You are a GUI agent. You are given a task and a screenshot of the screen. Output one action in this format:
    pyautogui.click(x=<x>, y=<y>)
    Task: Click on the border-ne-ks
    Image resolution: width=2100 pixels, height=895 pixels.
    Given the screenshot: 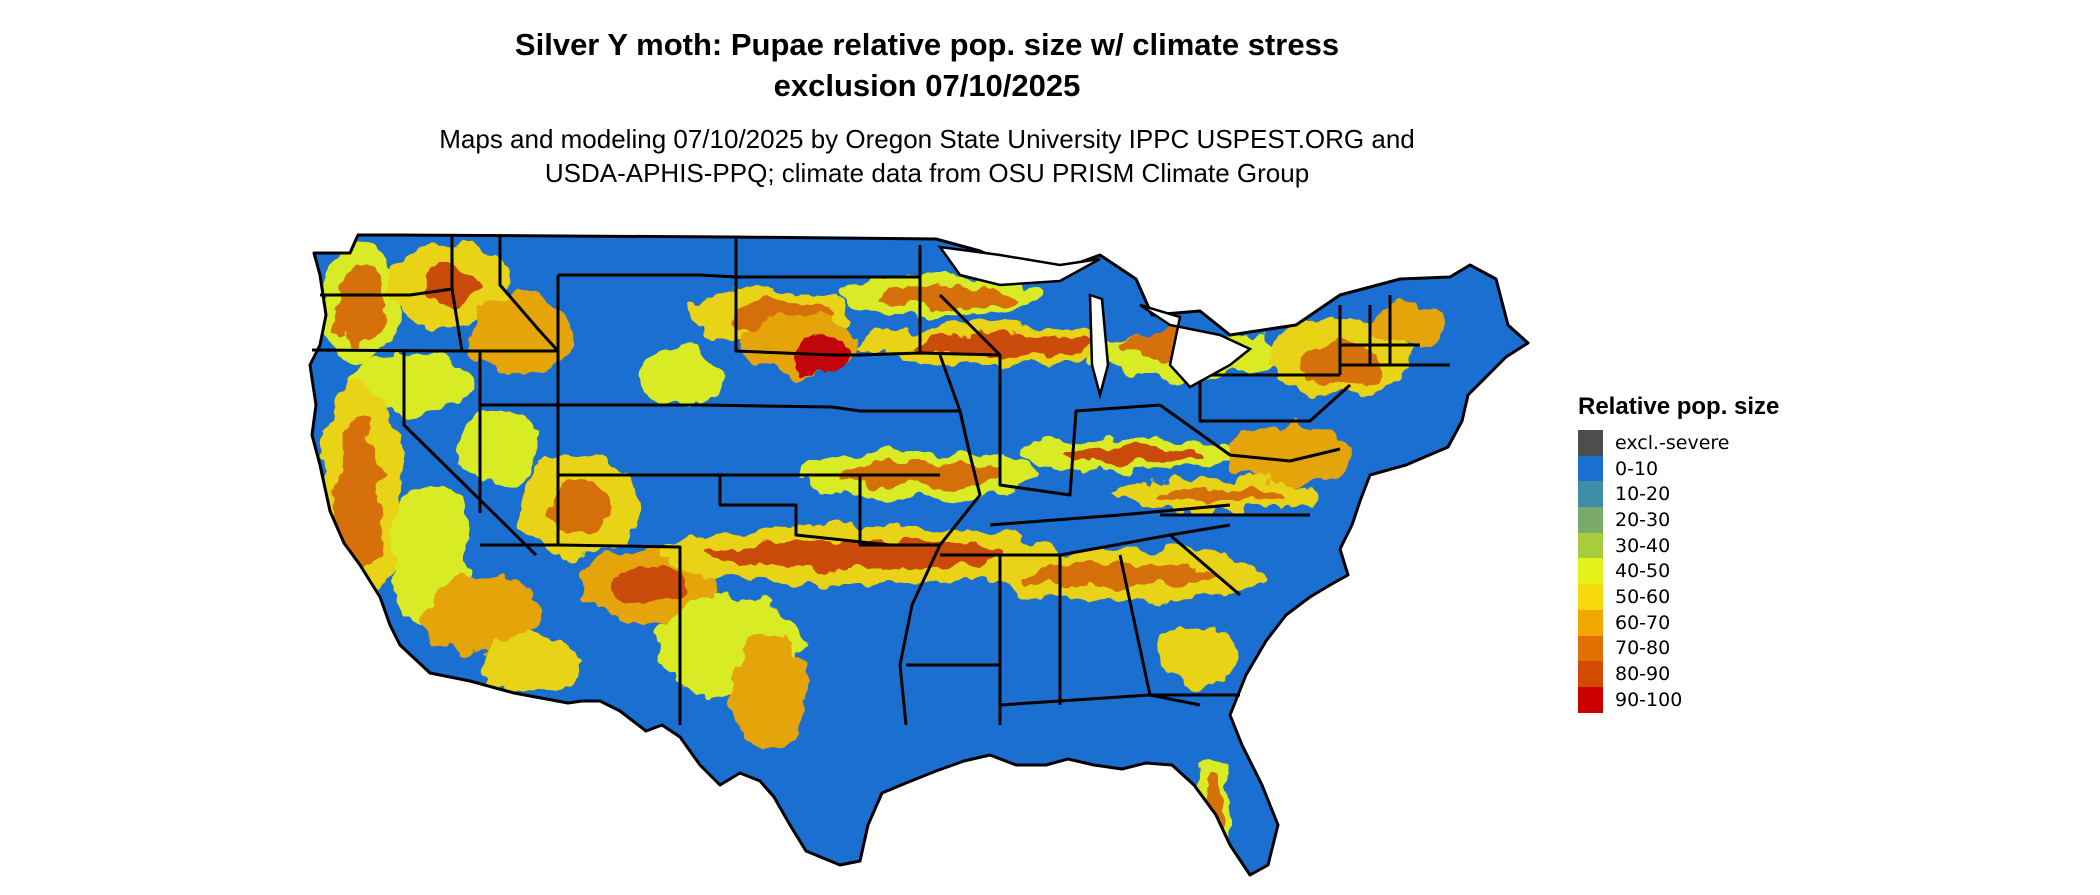 What is the action you would take?
    pyautogui.click(x=780, y=408)
    